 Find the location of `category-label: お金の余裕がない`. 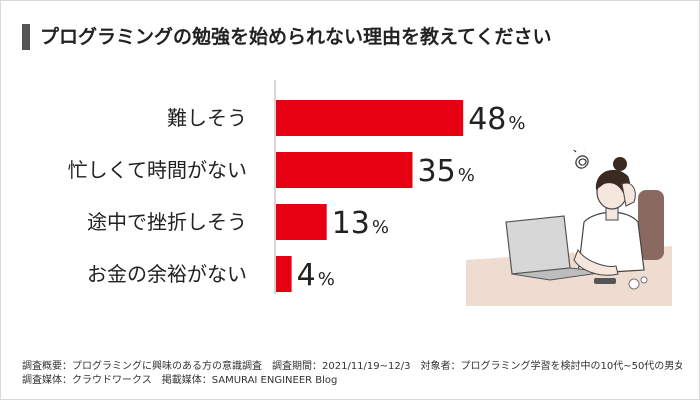

category-label: お金の余裕がない is located at coordinates (167, 274).